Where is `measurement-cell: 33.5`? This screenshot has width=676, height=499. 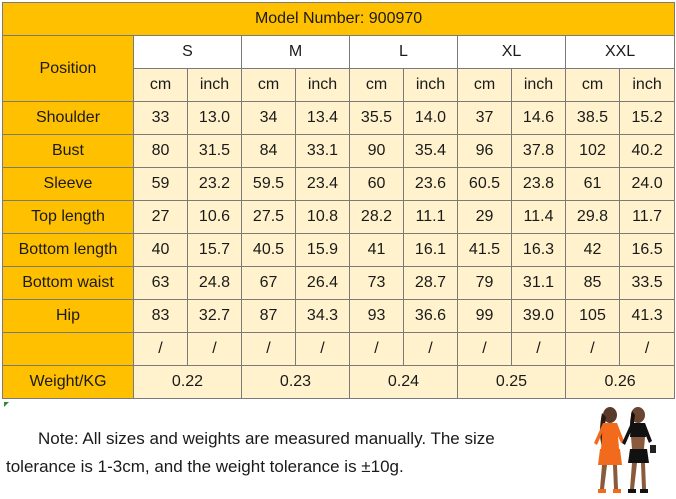 measurement-cell: 33.5 is located at coordinates (647, 283).